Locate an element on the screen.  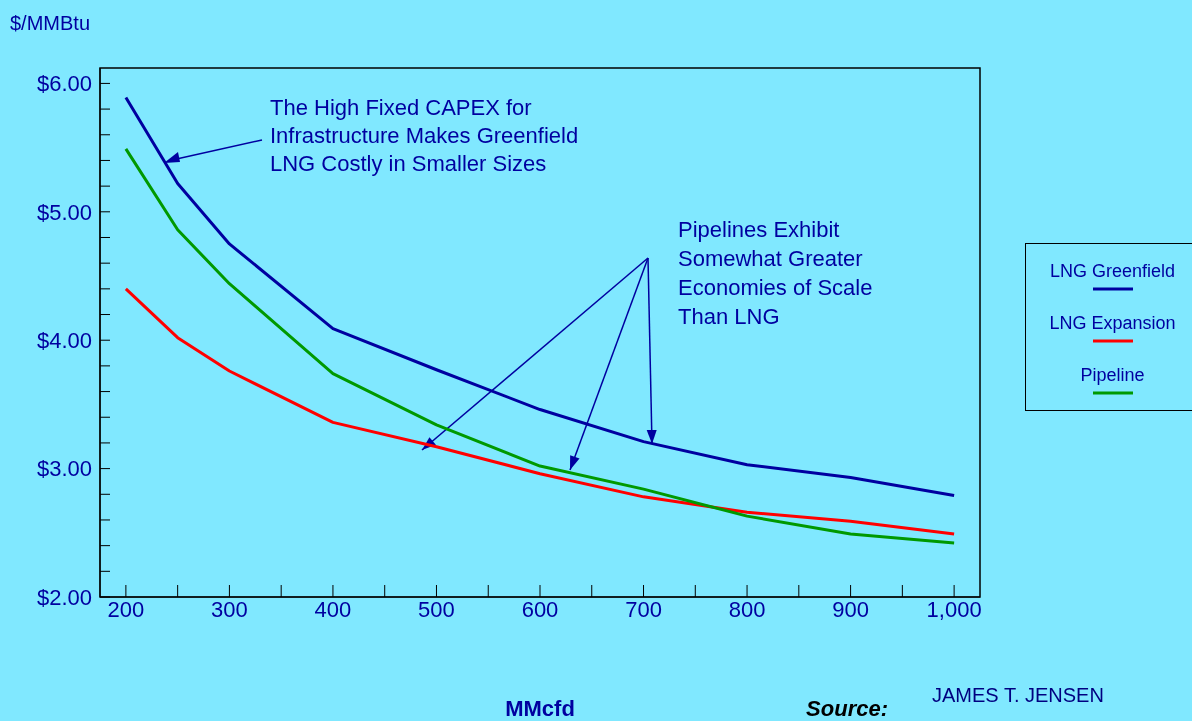
x-tick-label: 700 is located at coordinates (643, 609).